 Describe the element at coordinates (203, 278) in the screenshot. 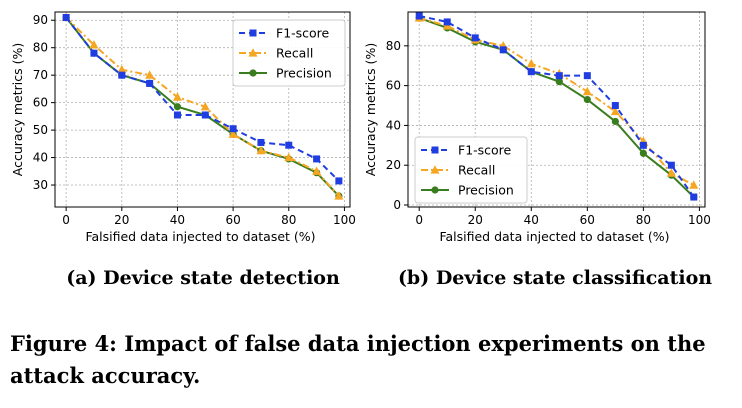

I see `subcaption: (a) Device state detection` at that location.